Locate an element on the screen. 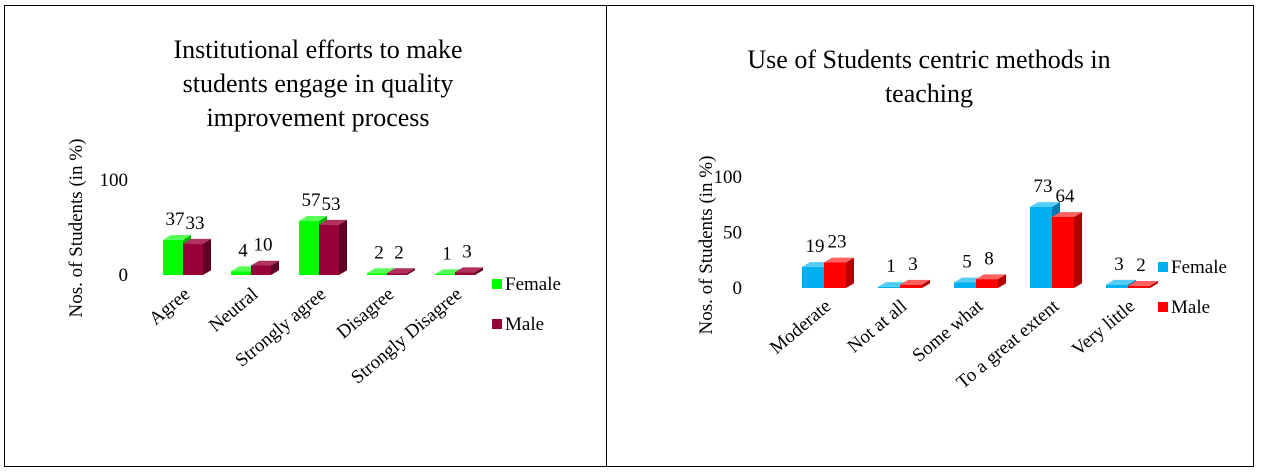  y-tick-label: 50 is located at coordinates (732, 233).